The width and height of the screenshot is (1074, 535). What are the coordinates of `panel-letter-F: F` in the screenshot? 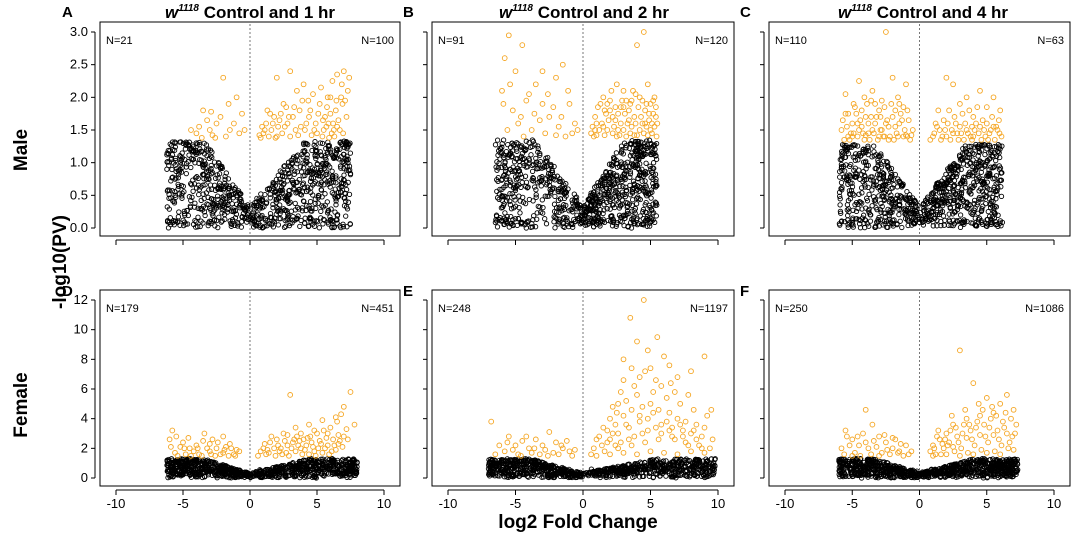 It's located at (744, 291).